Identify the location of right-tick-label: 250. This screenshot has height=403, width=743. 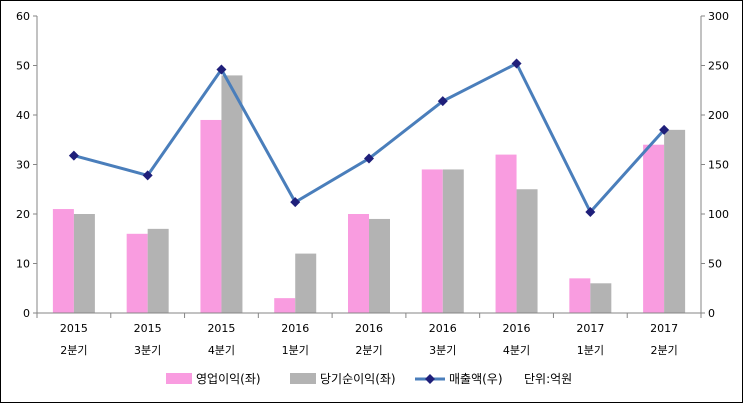
(718, 66).